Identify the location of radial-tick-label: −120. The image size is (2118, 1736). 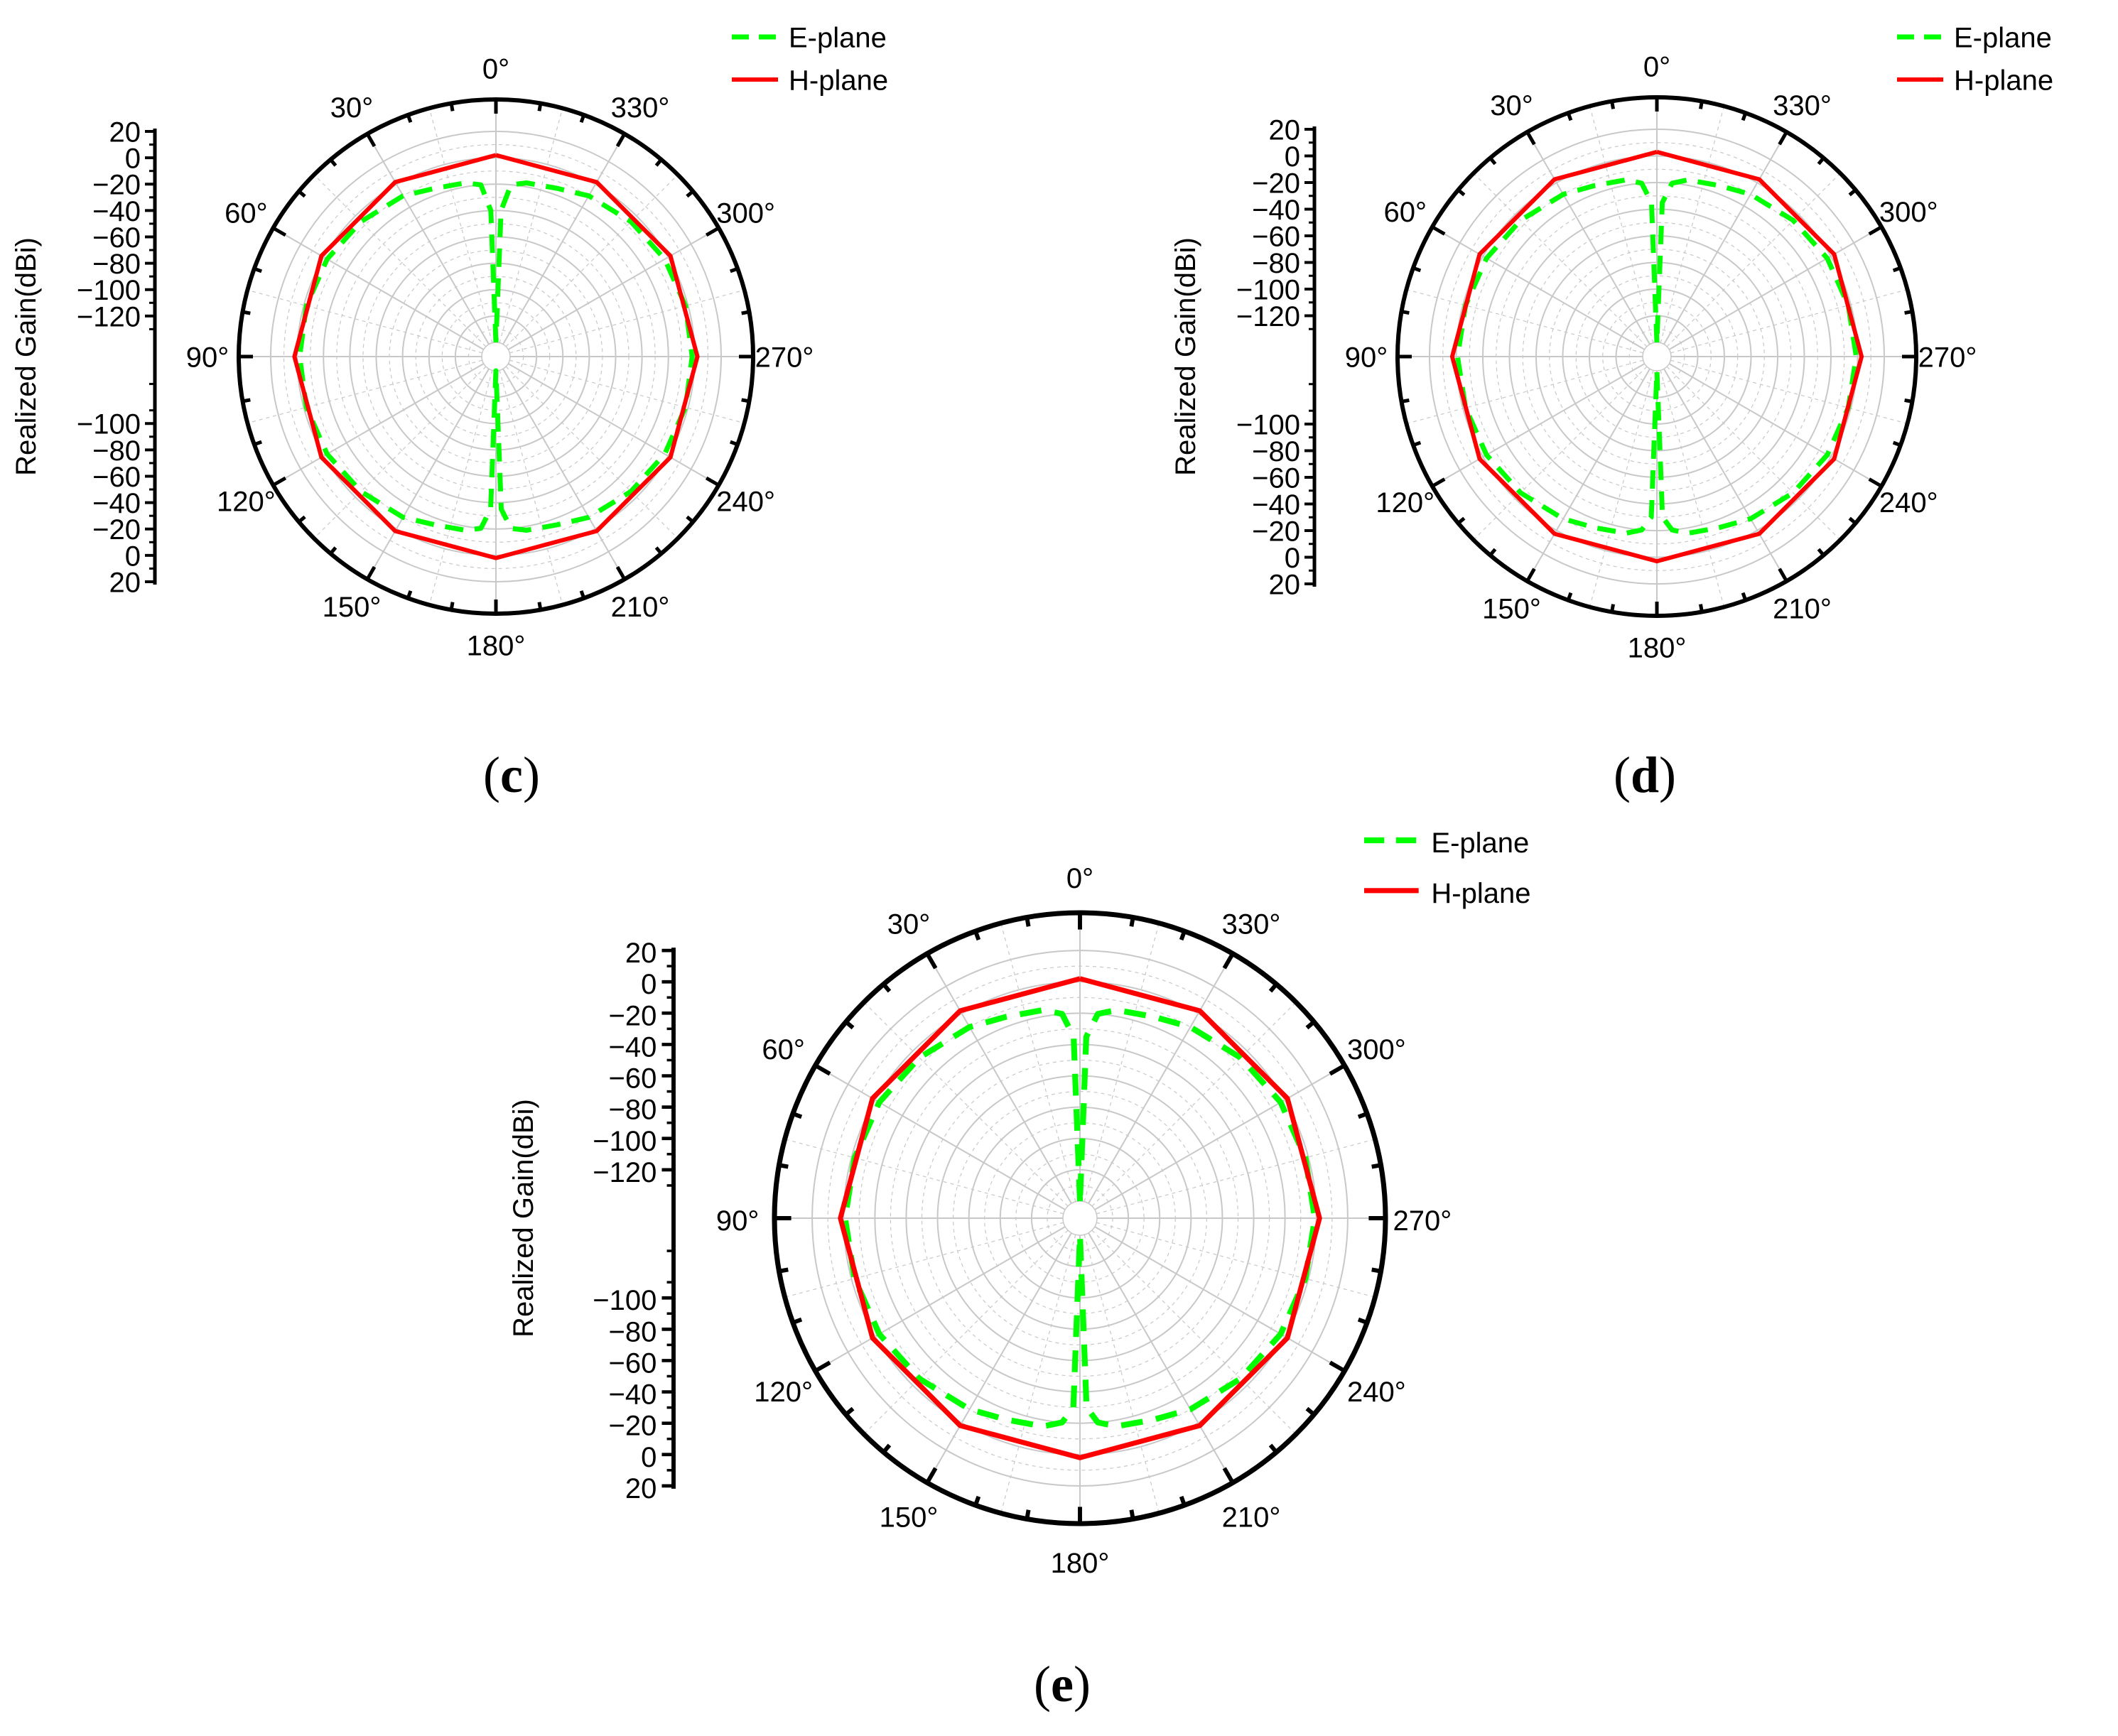
(1268, 316).